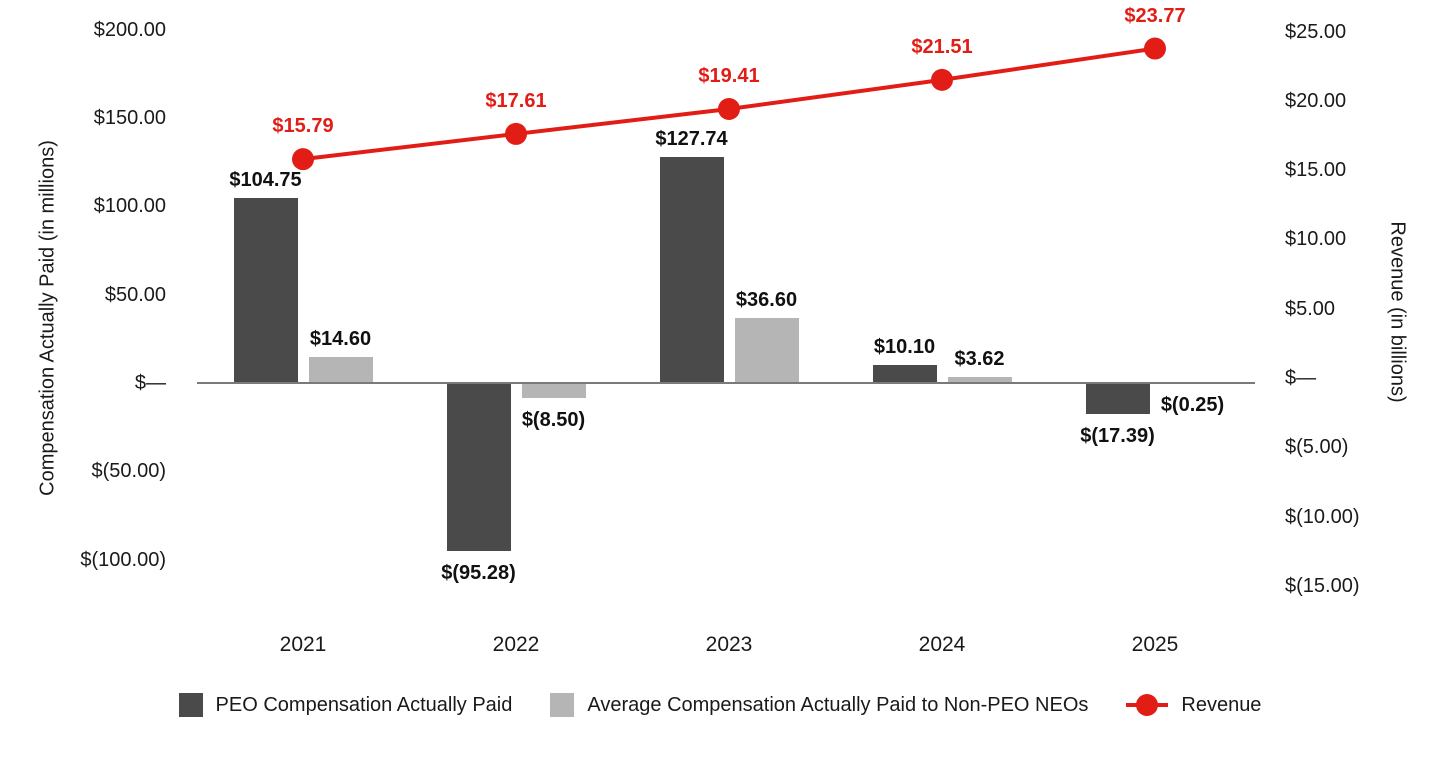 This screenshot has width=1440, height=768. What do you see at coordinates (150, 383) in the screenshot?
I see `left-axis-tick: $—` at bounding box center [150, 383].